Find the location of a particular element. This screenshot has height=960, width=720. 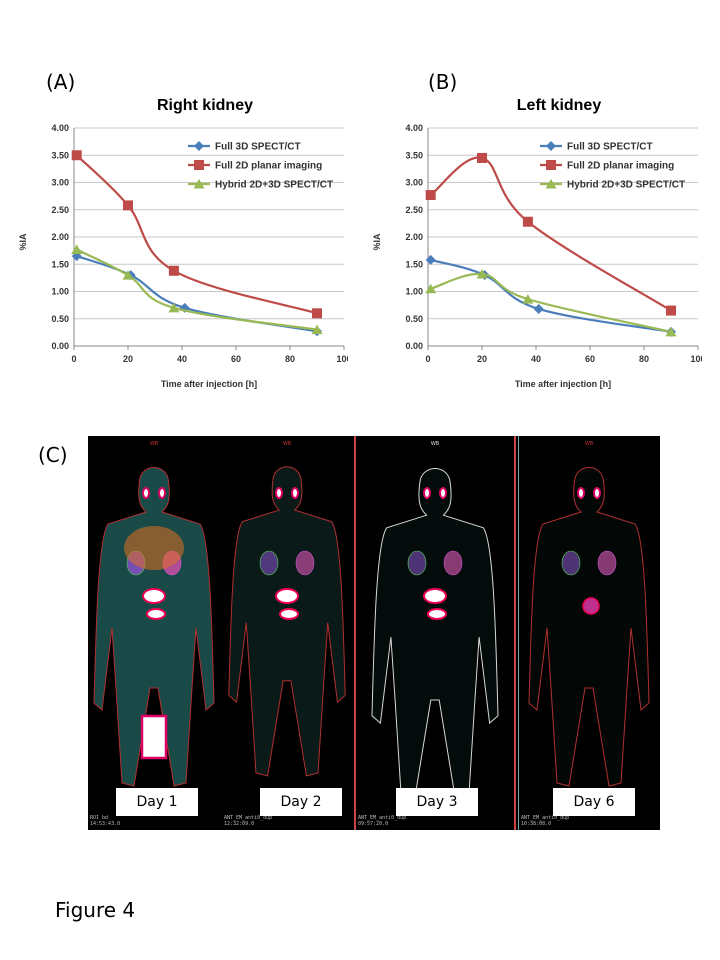

scan-day6-image: WB is located at coordinates (589, 614).